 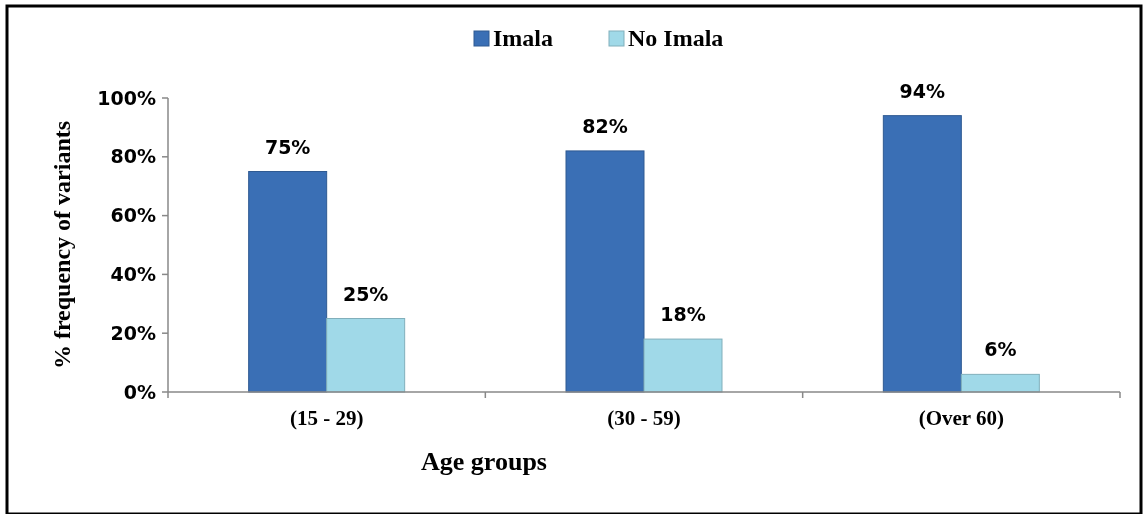 What do you see at coordinates (922, 90) in the screenshot?
I see `data-label: 94%` at bounding box center [922, 90].